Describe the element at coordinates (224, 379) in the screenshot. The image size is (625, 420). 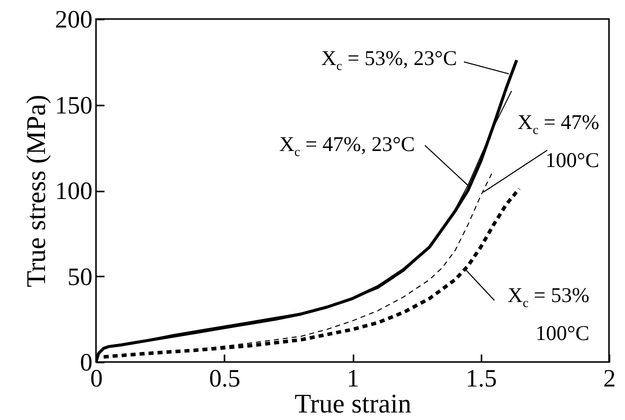
I see `x-tick-label: 0.5` at that location.